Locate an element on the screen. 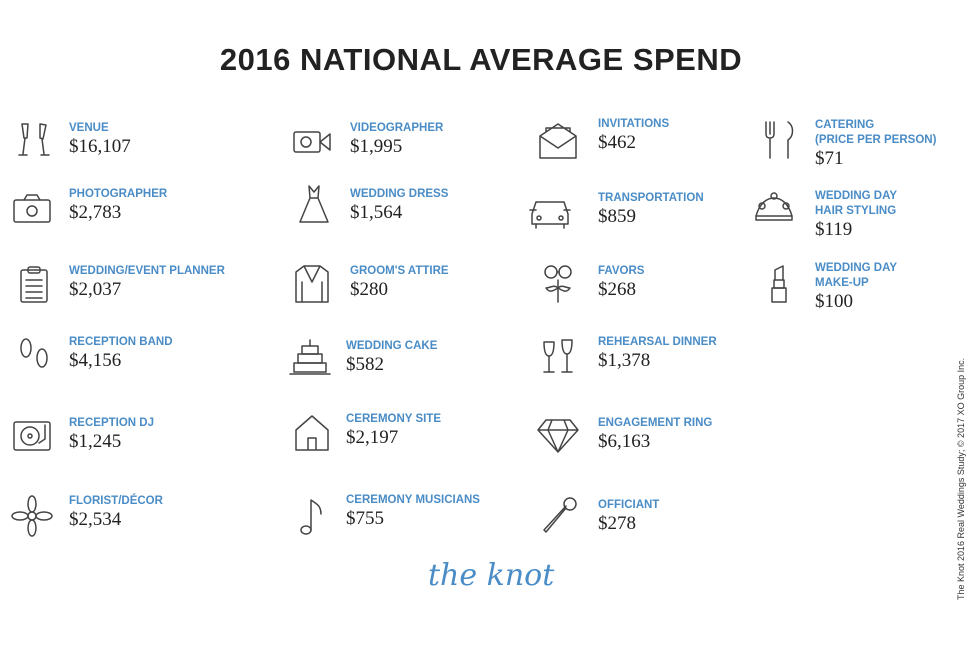  item-label: WEDDING DAY MAKE-UP is located at coordinates (856, 275).